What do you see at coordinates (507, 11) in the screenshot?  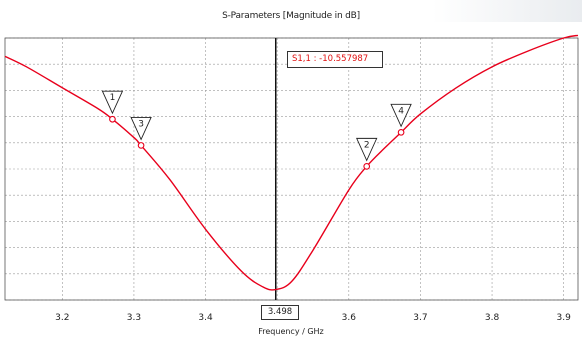 I see `toolbar-shade` at bounding box center [507, 11].